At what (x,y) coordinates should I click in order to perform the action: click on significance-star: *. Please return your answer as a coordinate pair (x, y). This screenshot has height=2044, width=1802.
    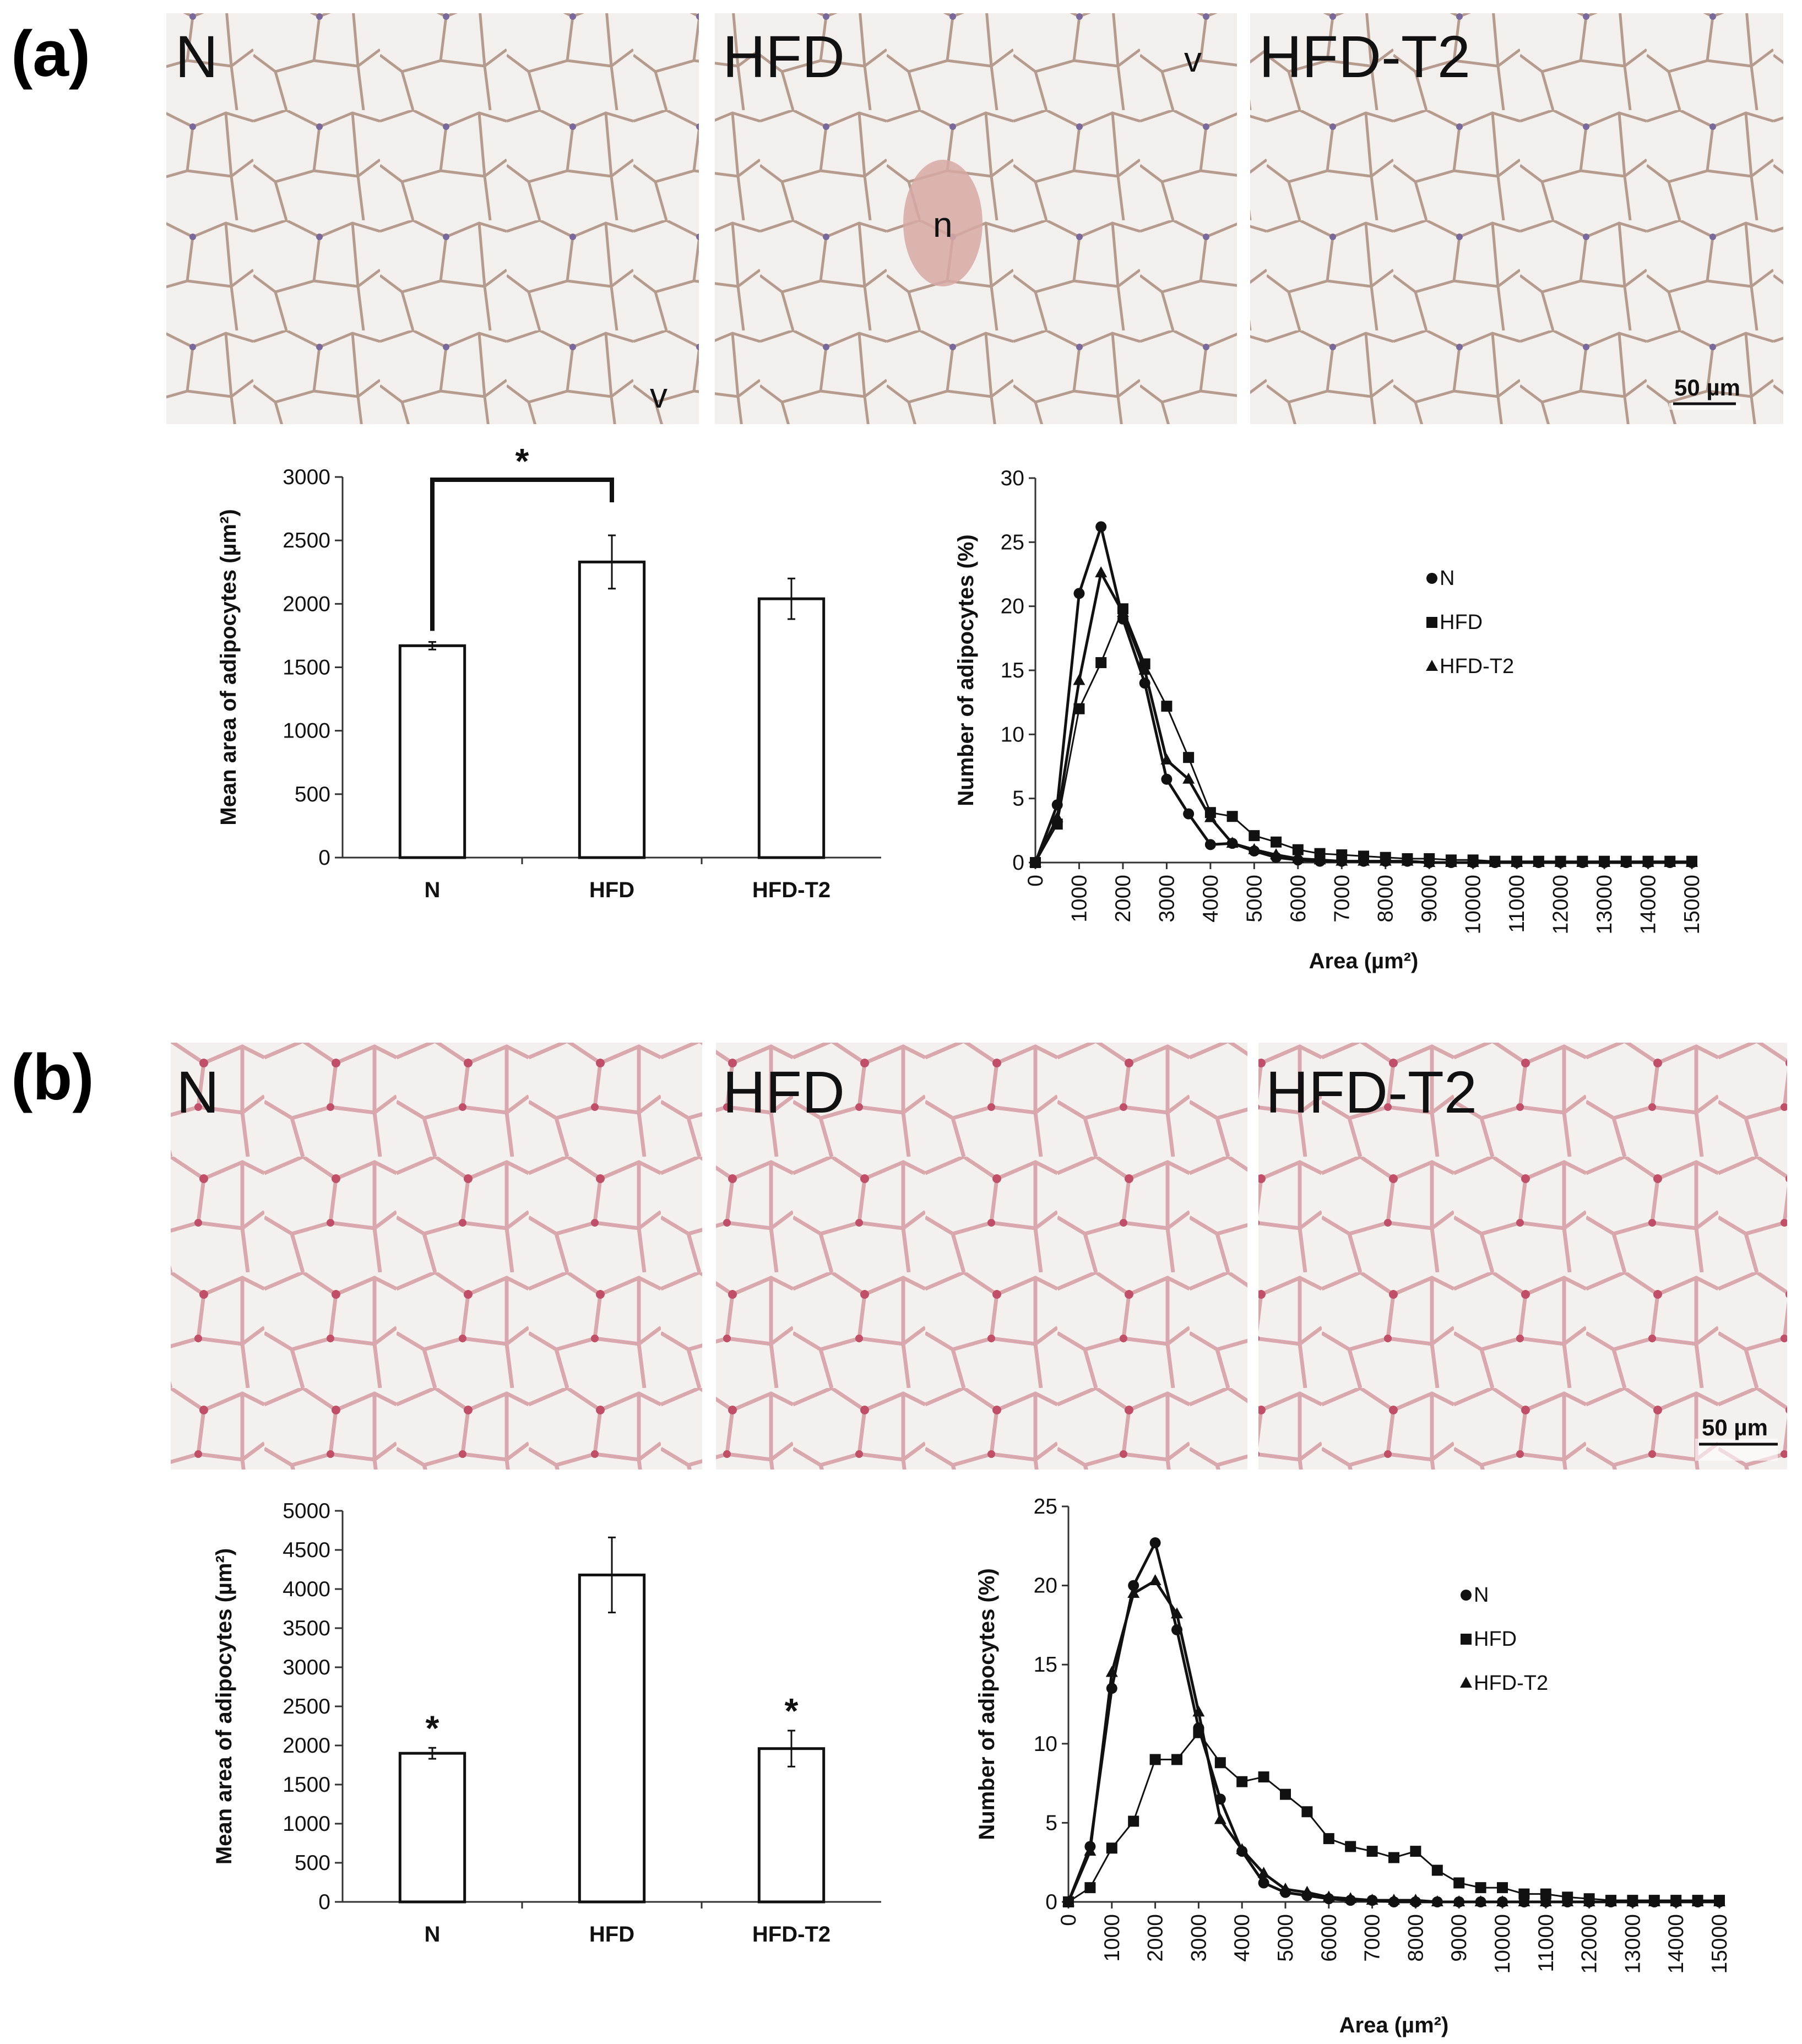
    Looking at the image, I should click on (432, 1728).